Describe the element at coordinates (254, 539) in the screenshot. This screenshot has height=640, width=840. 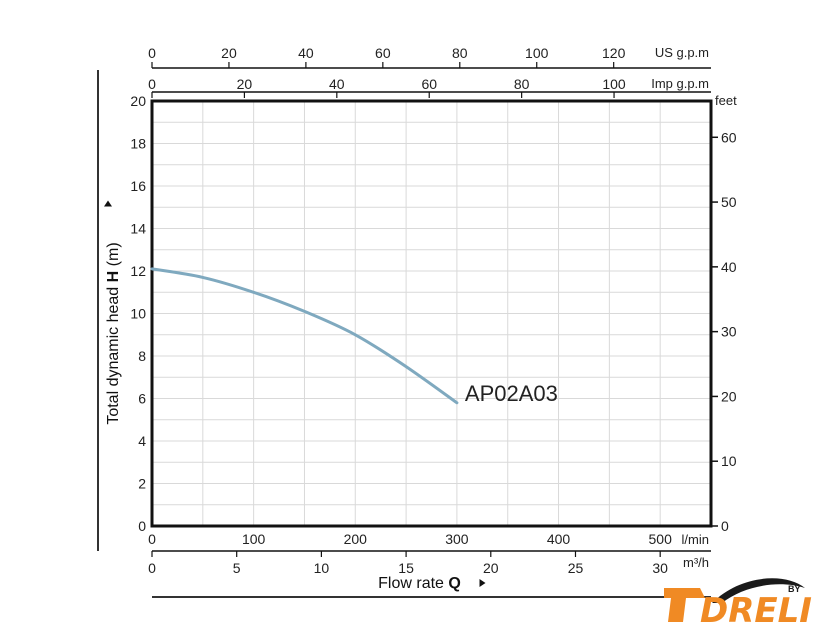
I see `x-tick-label-lmin: 100` at that location.